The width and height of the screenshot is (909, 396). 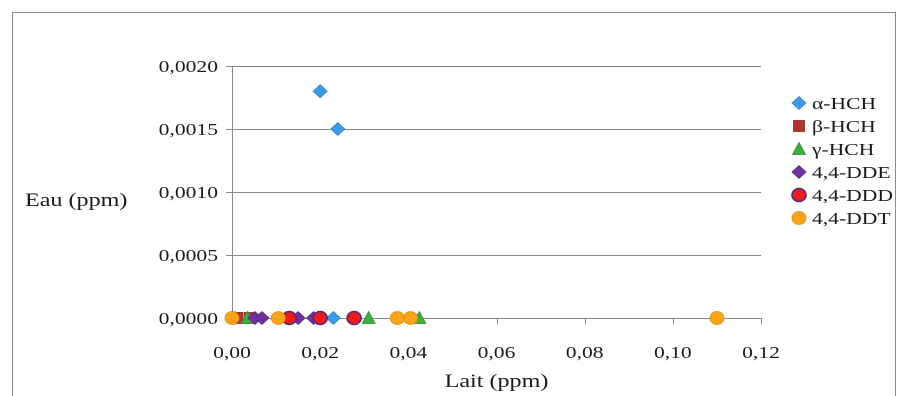 I want to click on y-tick-label: 0,0005, so click(x=188, y=256).